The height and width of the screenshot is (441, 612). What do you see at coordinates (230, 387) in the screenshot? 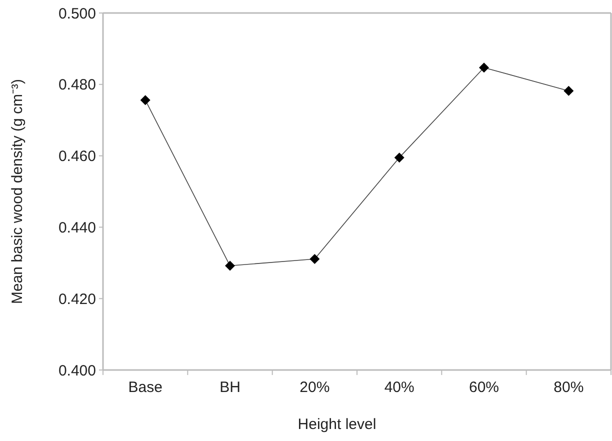
I see `x-tick-label: BH` at bounding box center [230, 387].